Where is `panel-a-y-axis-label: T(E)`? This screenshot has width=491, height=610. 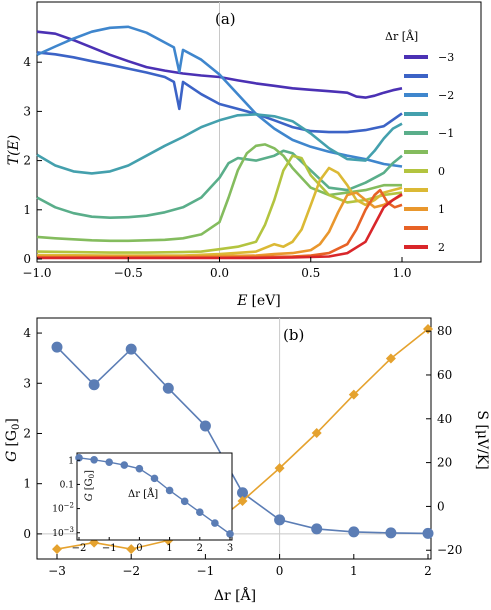 panel-a-y-axis-label: T(E) is located at coordinates (14, 150).